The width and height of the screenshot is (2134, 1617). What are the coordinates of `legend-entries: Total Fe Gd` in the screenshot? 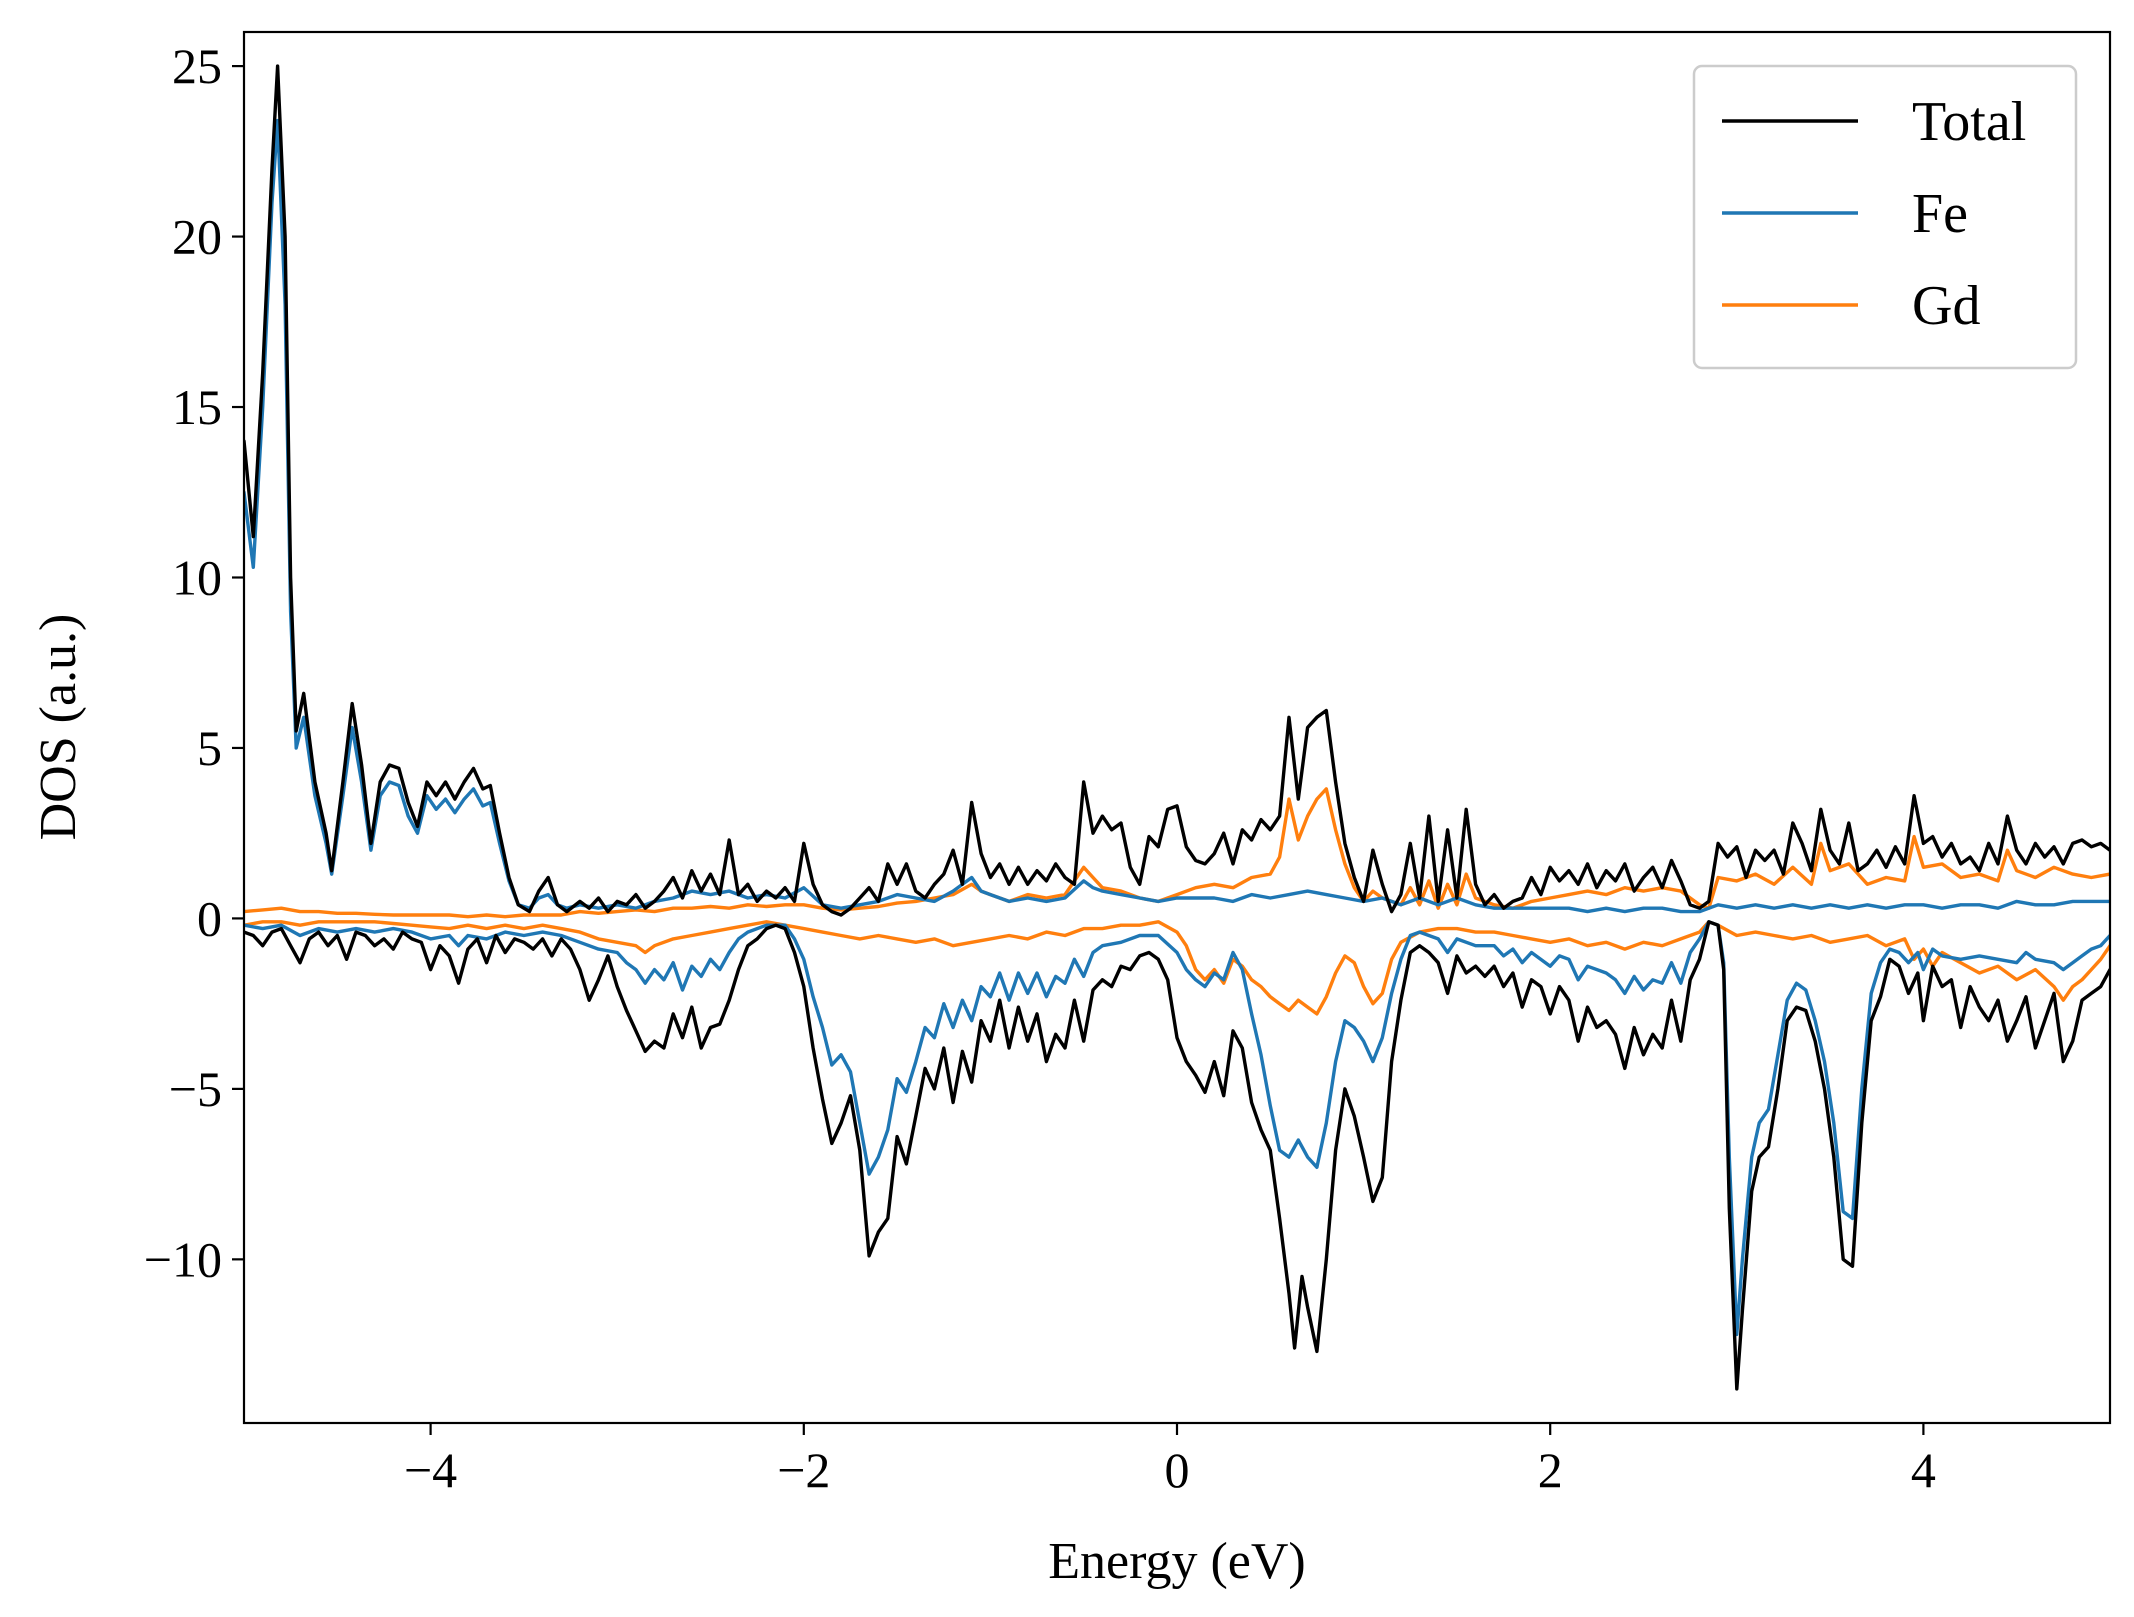 It's located at (1874, 214).